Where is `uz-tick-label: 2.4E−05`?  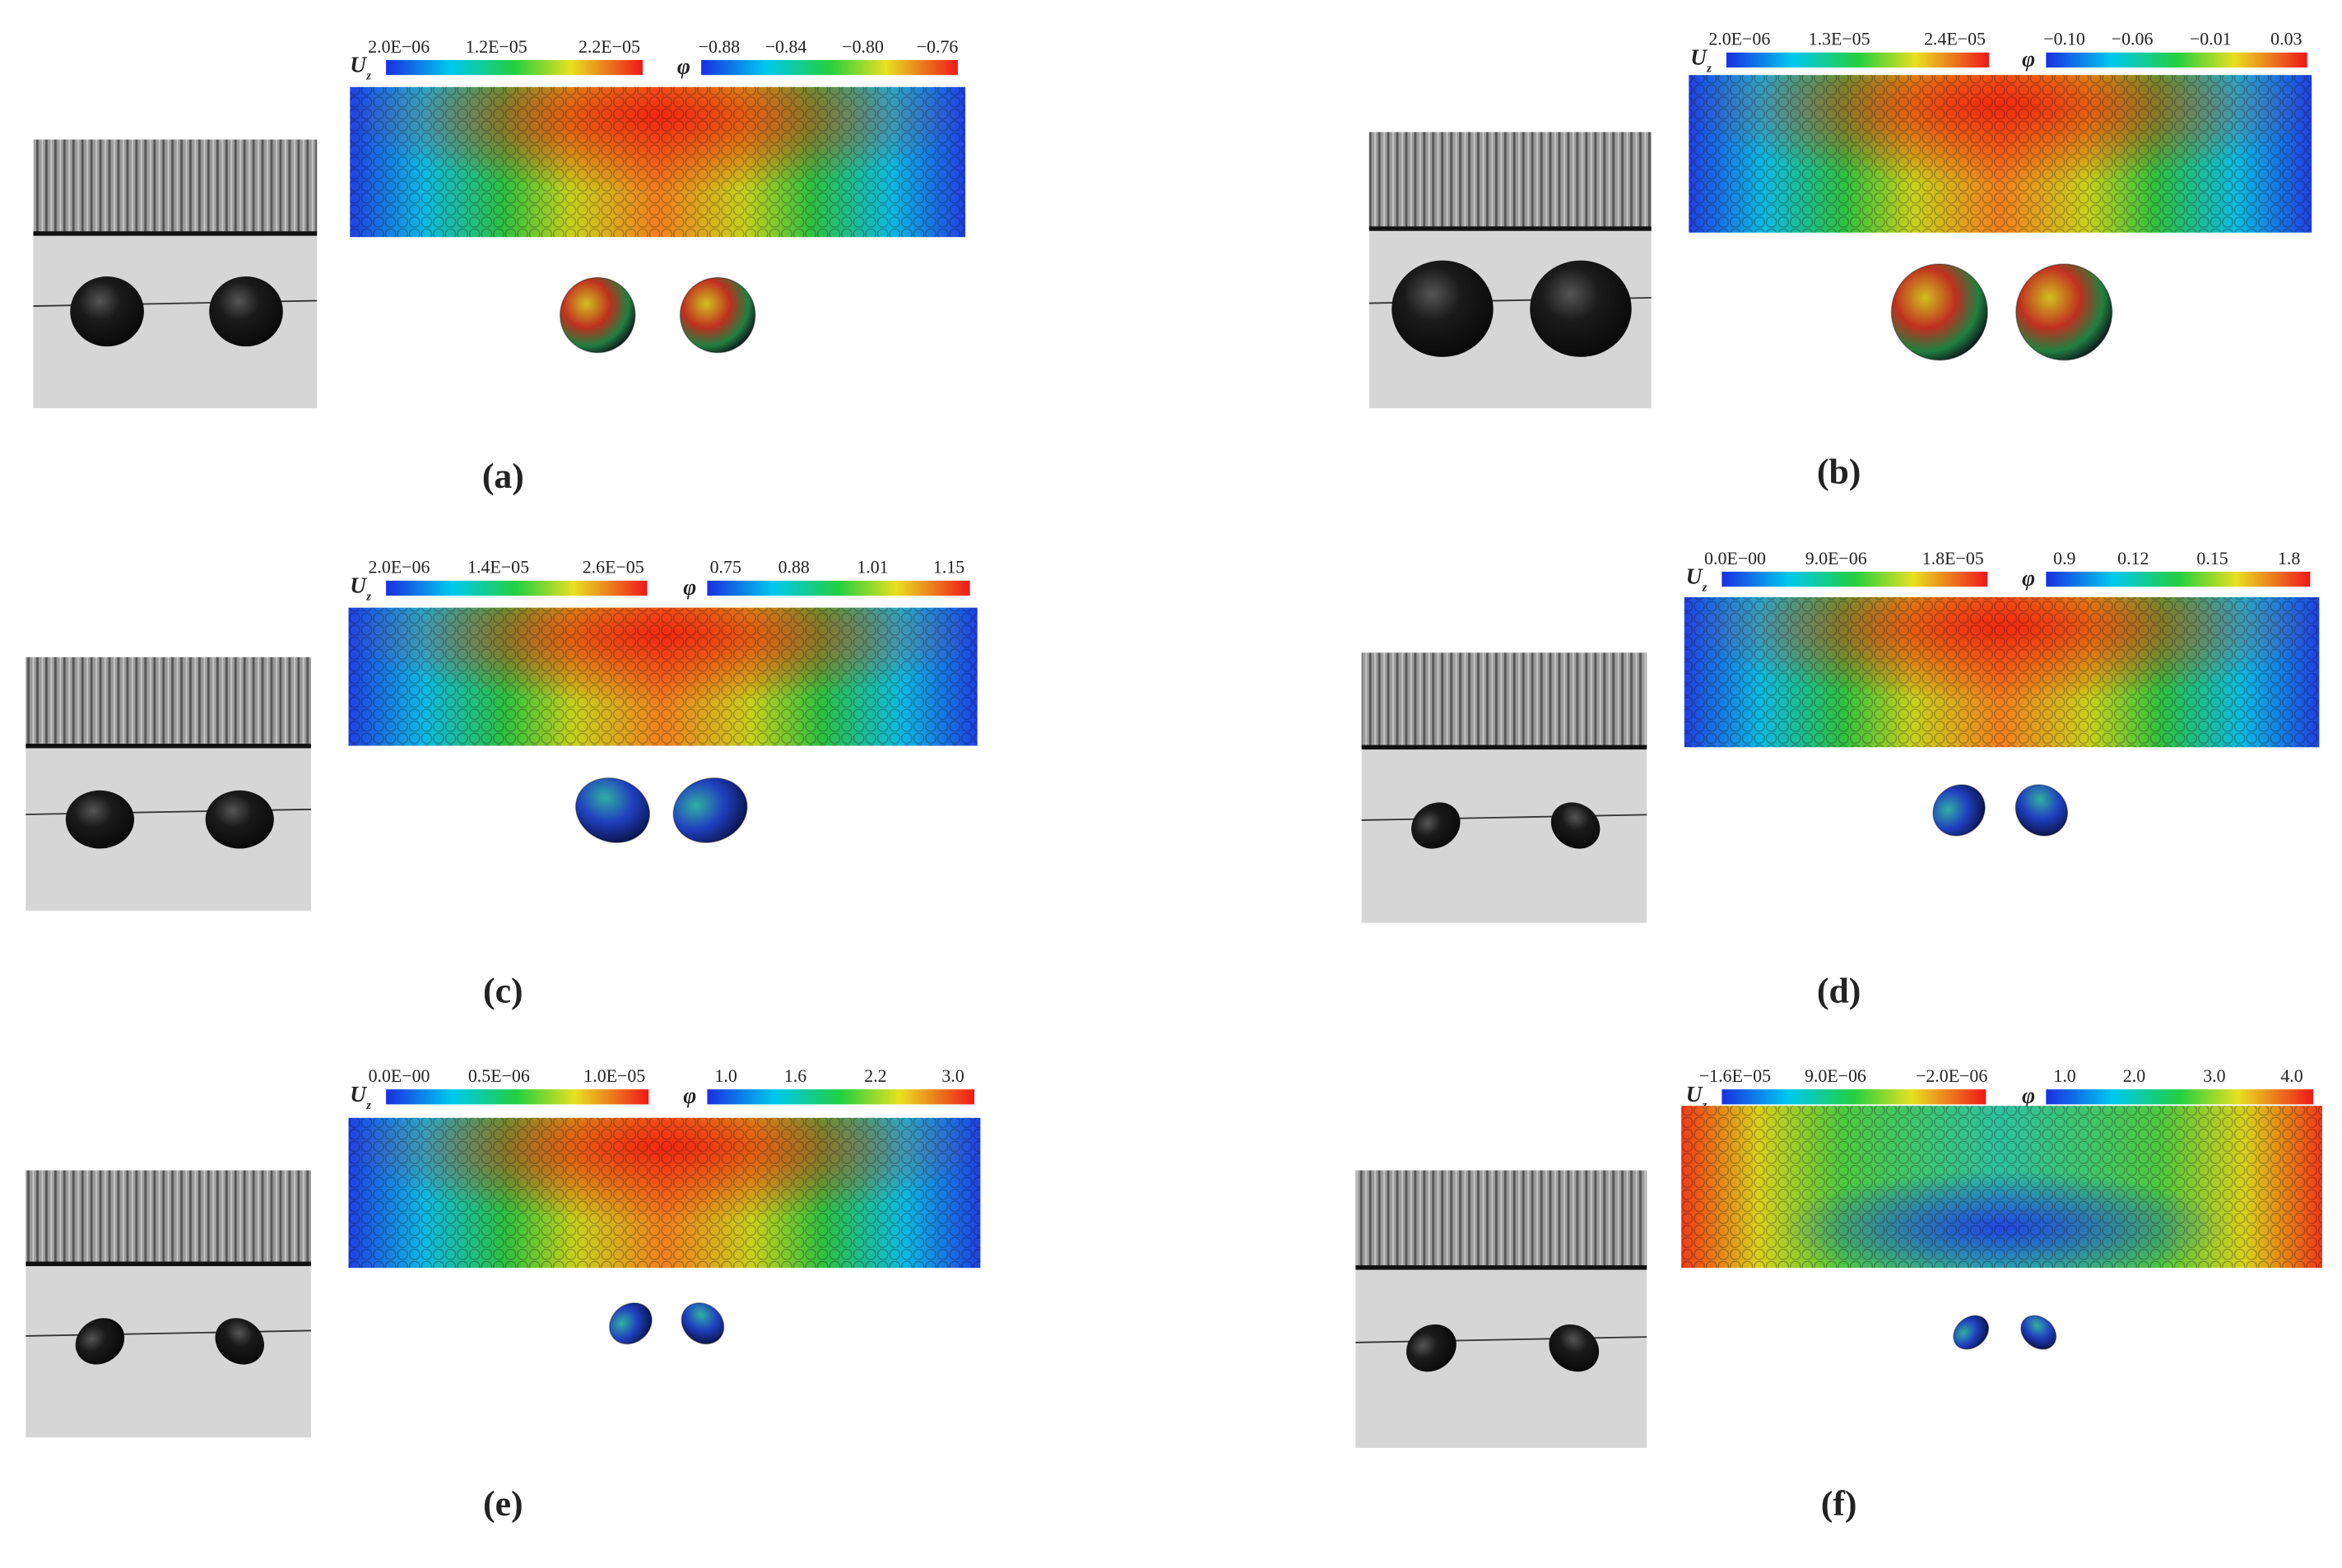
uz-tick-label: 2.4E−05 is located at coordinates (1955, 39).